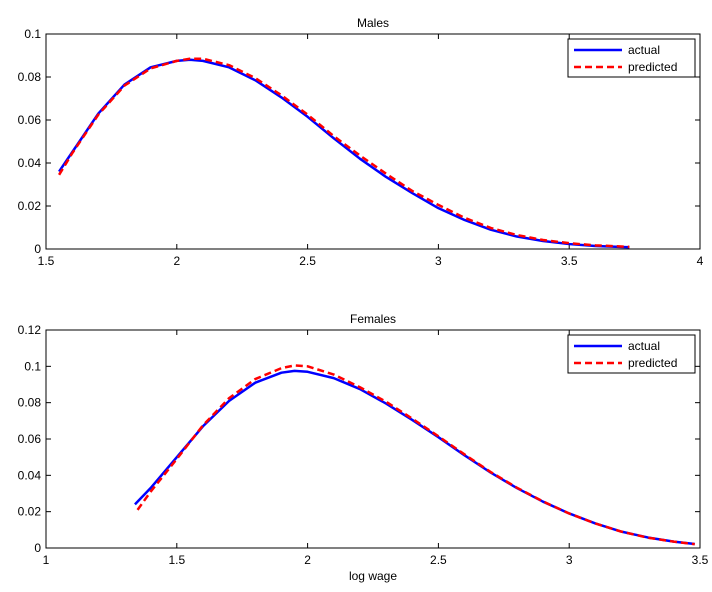 The width and height of the screenshot is (712, 592). Describe the element at coordinates (373, 319) in the screenshot. I see `chart-title: Females` at that location.